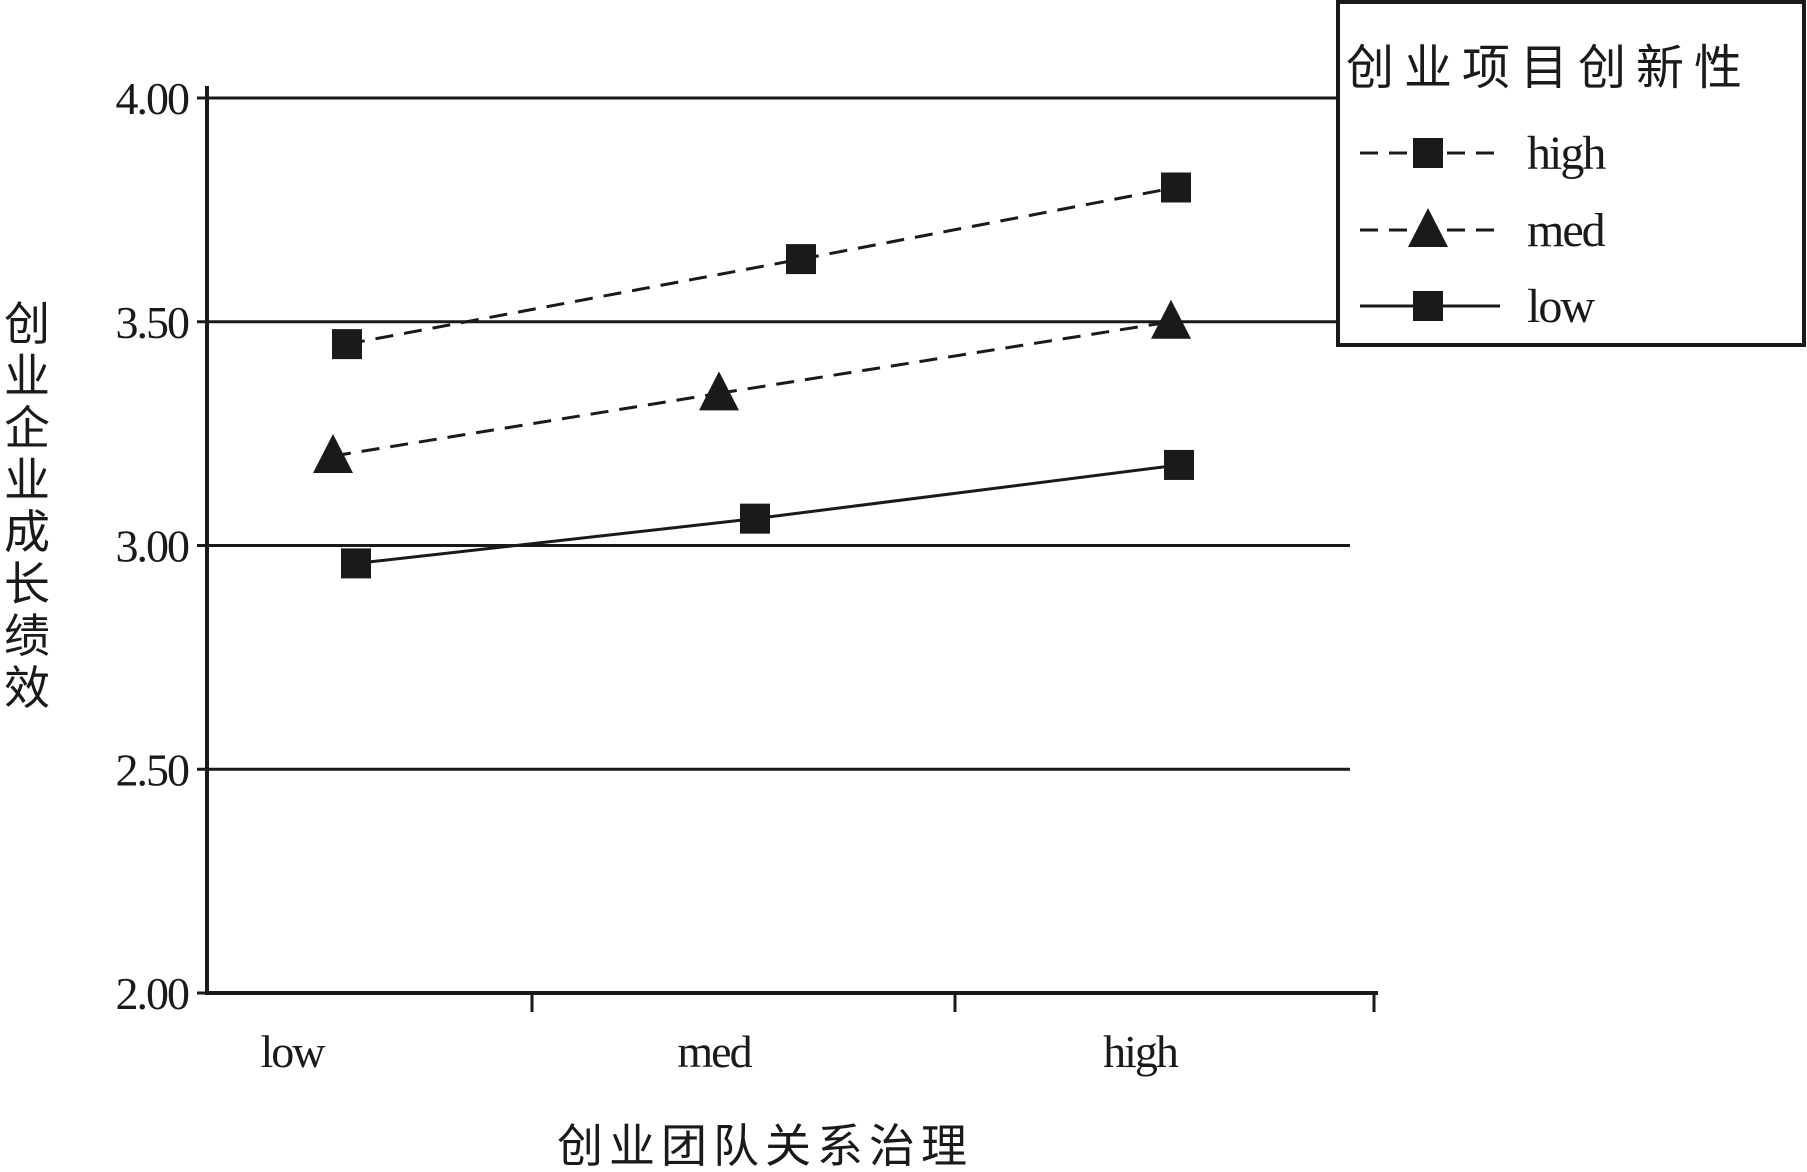  What do you see at coordinates (1561, 306) in the screenshot?
I see `legend-label: low` at bounding box center [1561, 306].